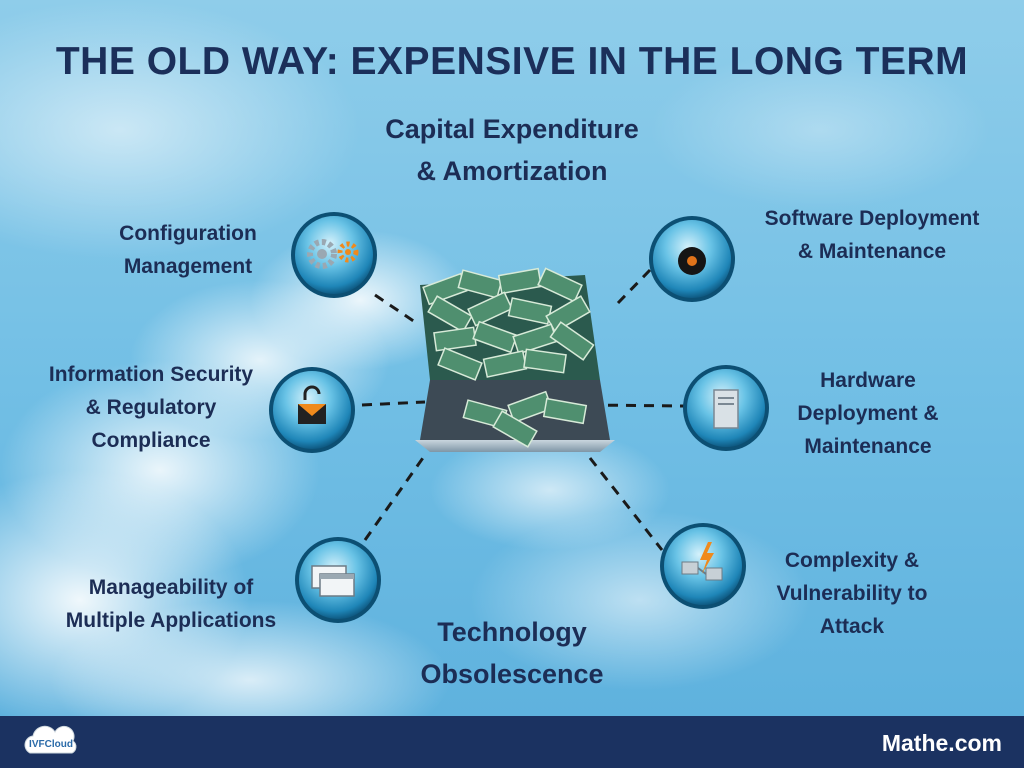 This screenshot has height=768, width=1024. Describe the element at coordinates (726, 408) in the screenshot. I see `orb-hardware` at that location.